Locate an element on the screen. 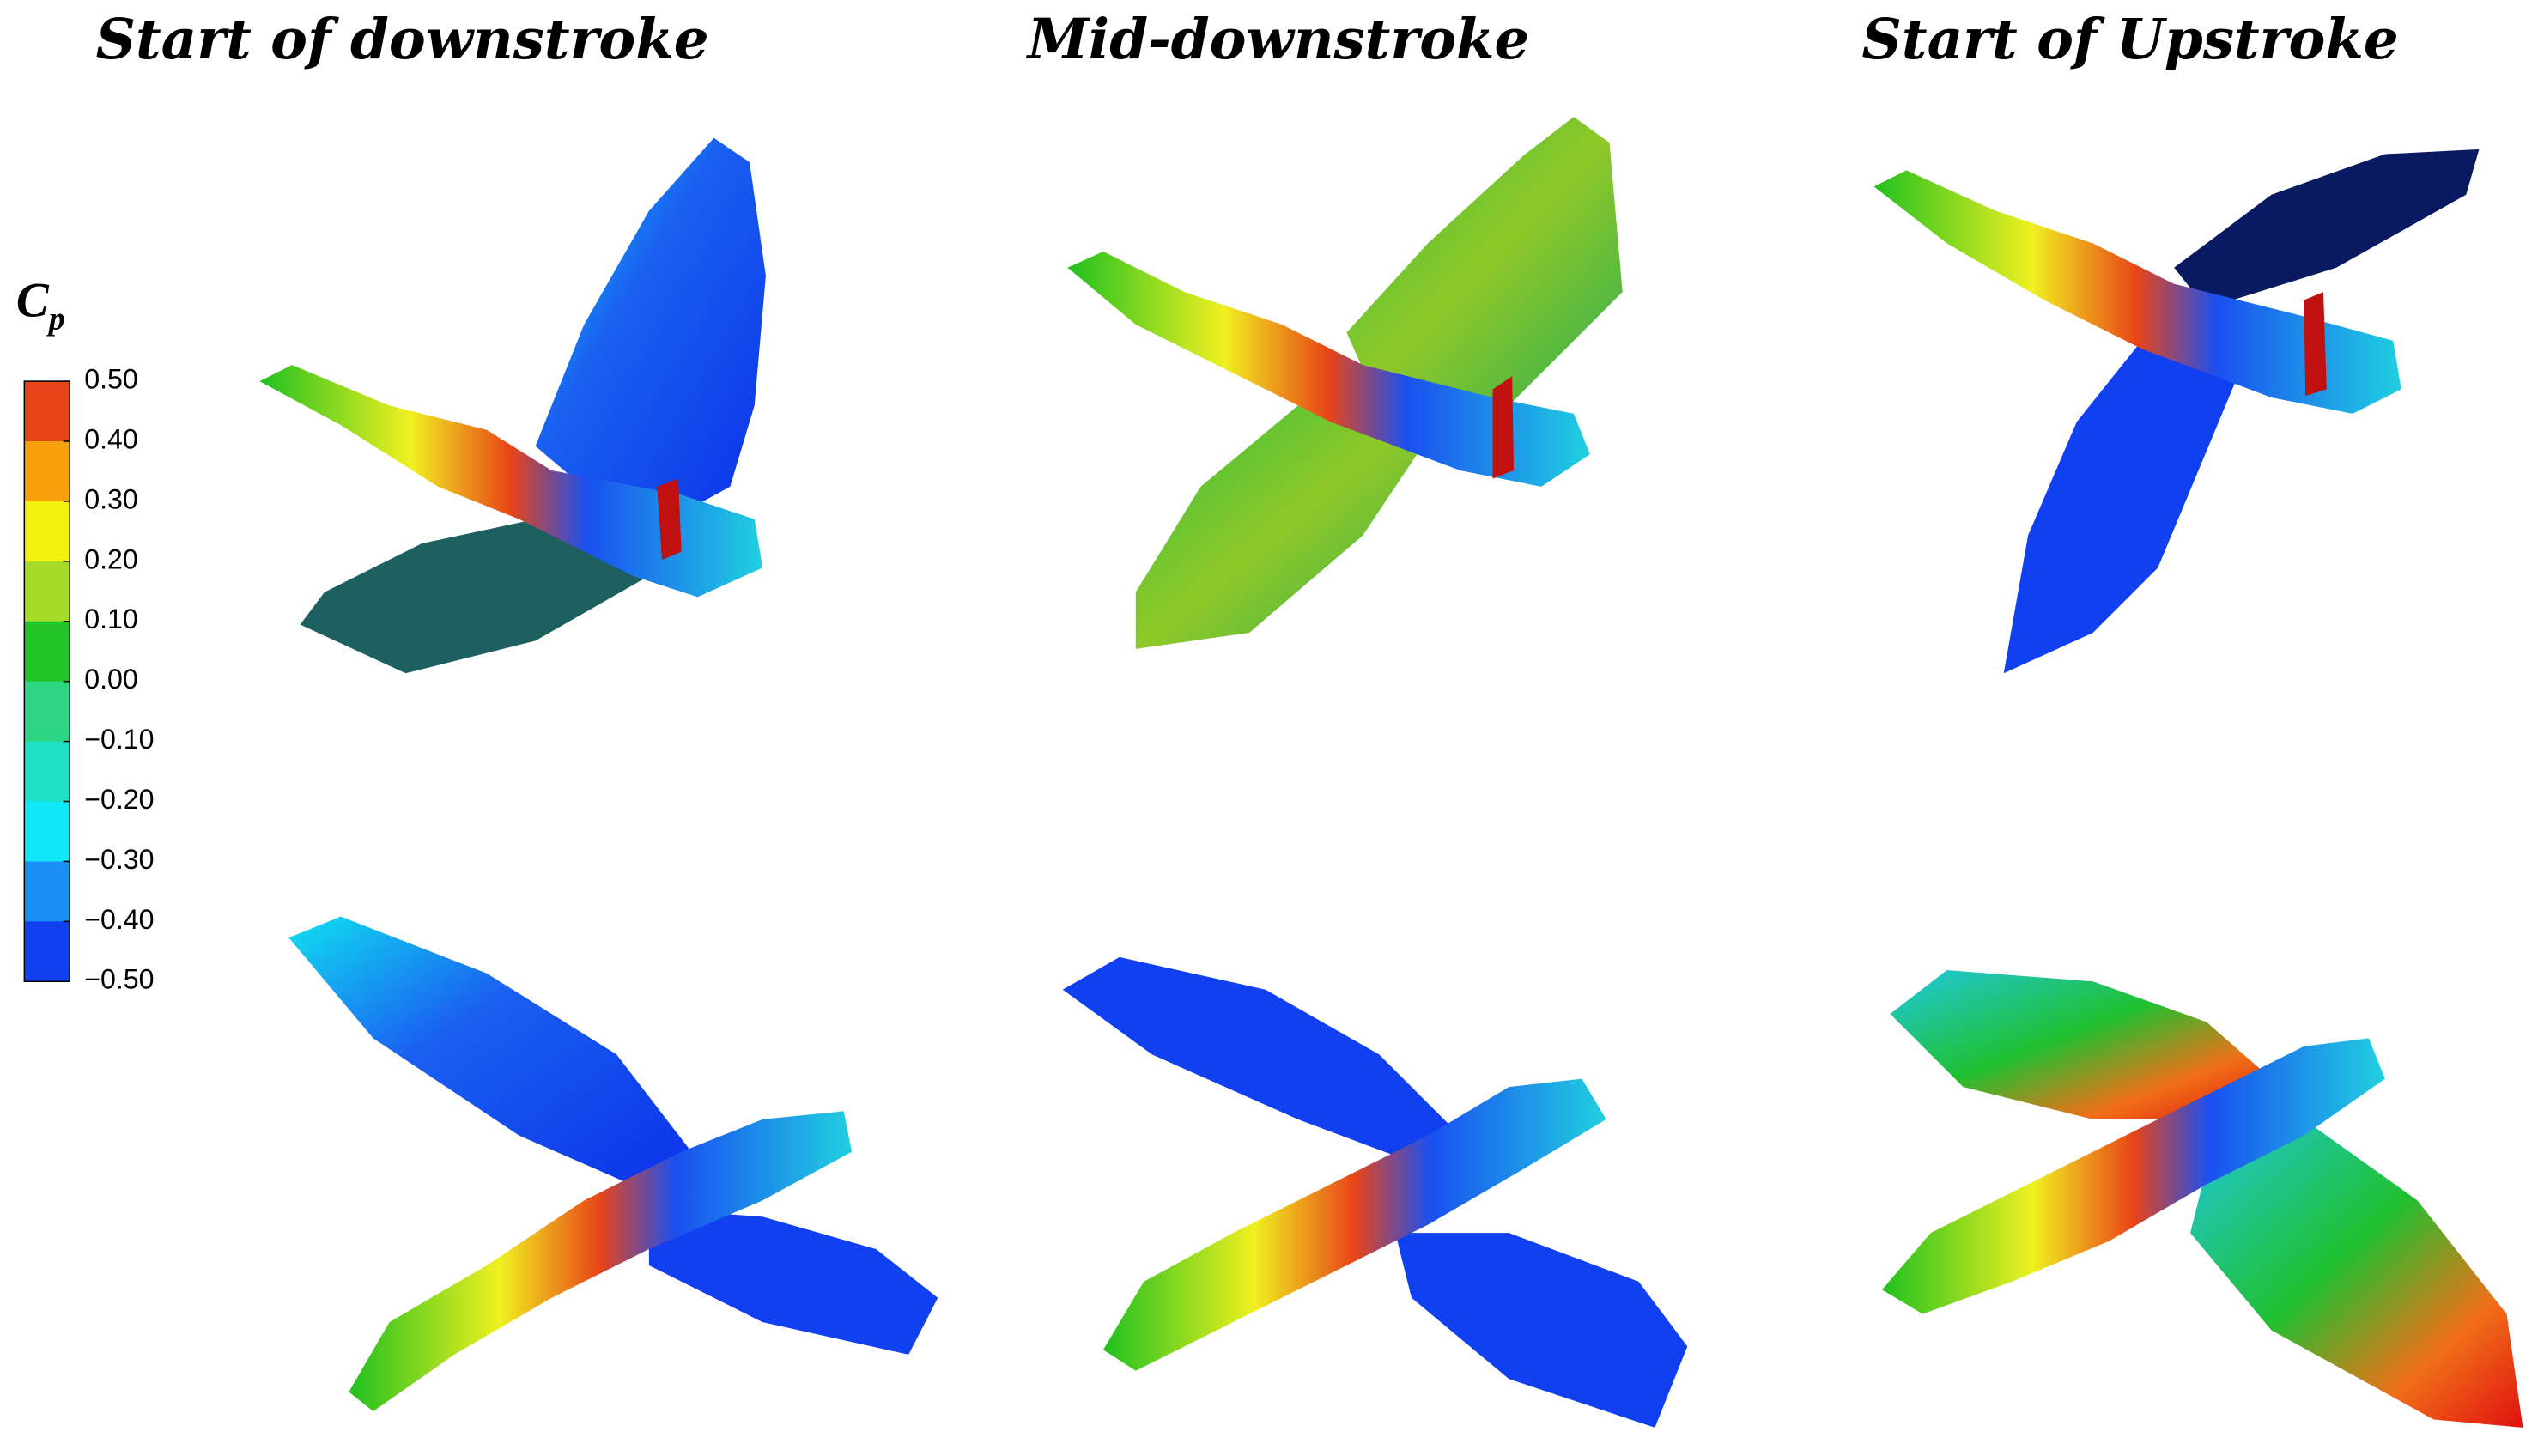 This screenshot has height=1456, width=2544. colorbar-tick-label: −0.50 is located at coordinates (119, 980).